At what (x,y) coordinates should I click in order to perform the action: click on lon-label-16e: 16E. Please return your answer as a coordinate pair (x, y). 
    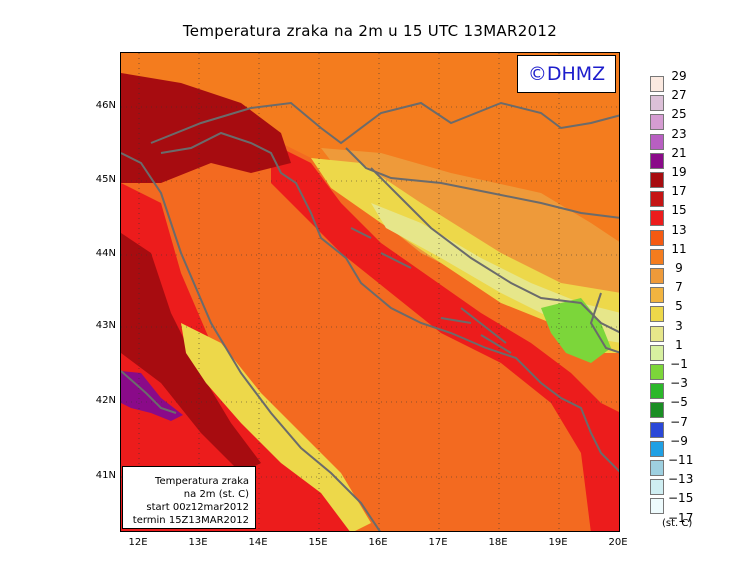
    Looking at the image, I should click on (378, 542).